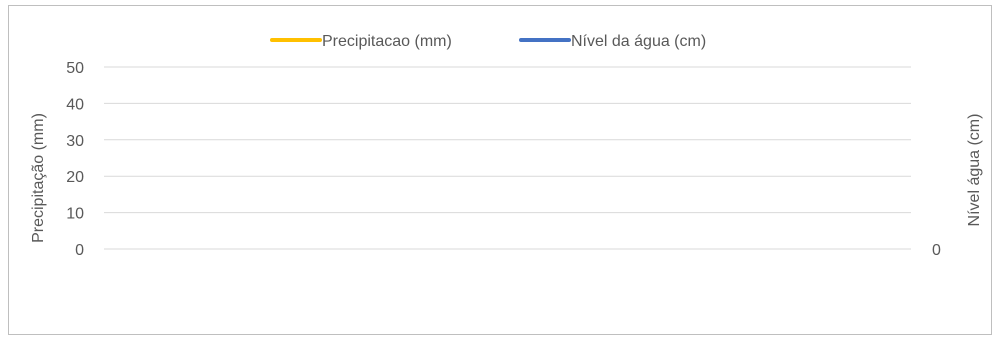 The width and height of the screenshot is (1000, 342). Describe the element at coordinates (387, 41) in the screenshot. I see `legend-label-precipitacao: Precipitacao (mm)` at that location.